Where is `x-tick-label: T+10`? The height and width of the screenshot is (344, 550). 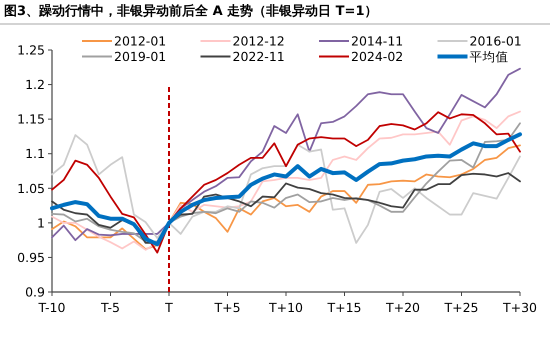 x-tick-label: T+10 is located at coordinates (286, 307).